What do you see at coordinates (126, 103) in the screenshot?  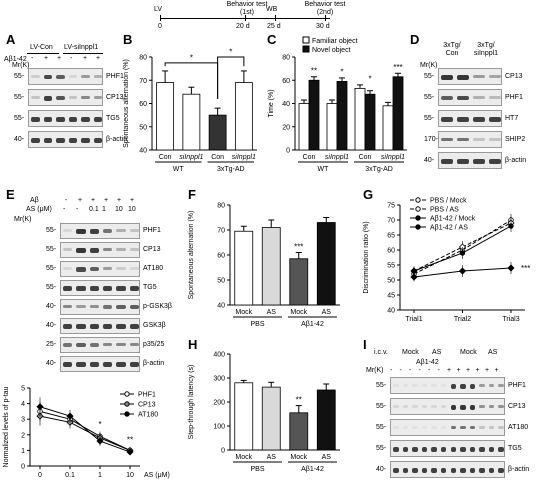 I see `y-axis-label: Spontaneous alternation (%)` at bounding box center [126, 103].